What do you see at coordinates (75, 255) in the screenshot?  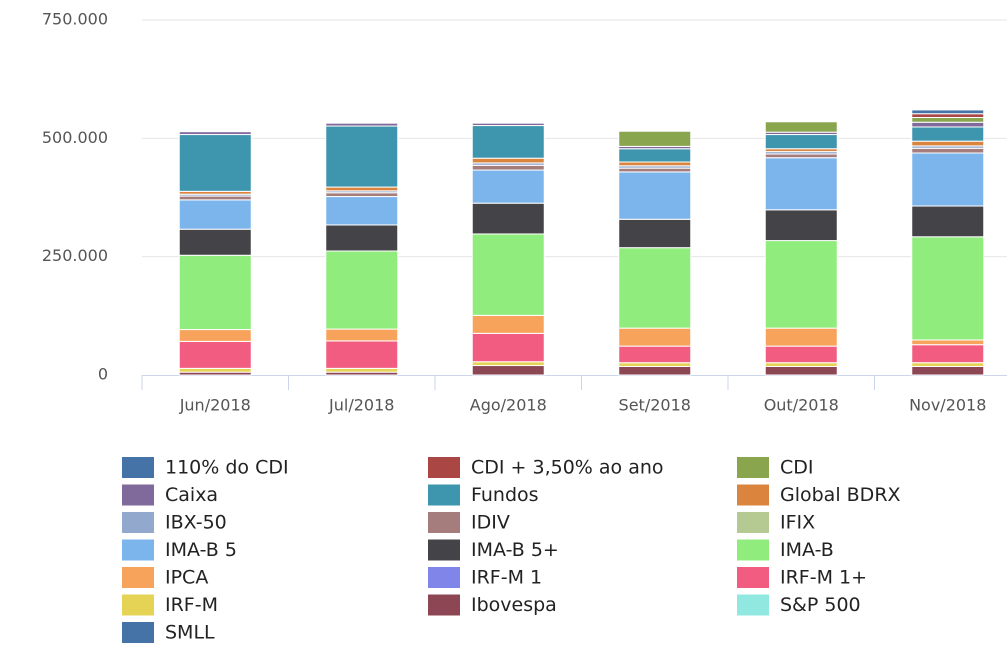 I see `y-tick-label: 250.000` at bounding box center [75, 255].